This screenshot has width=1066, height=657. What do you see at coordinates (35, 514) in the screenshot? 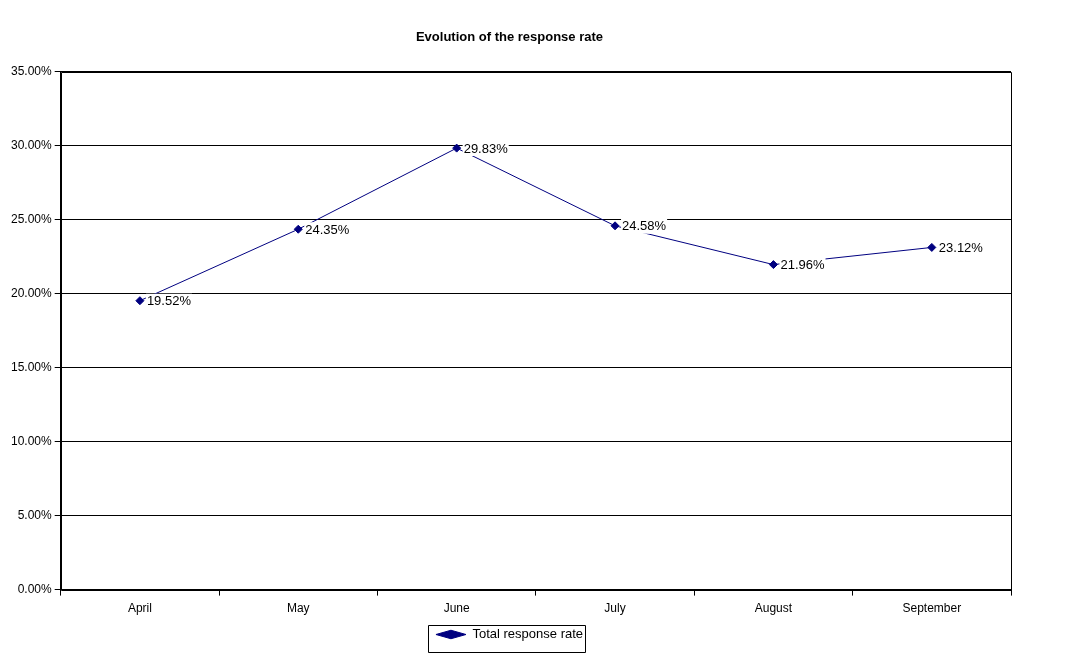
I see `y-tick-label: 5.00%` at bounding box center [35, 514].